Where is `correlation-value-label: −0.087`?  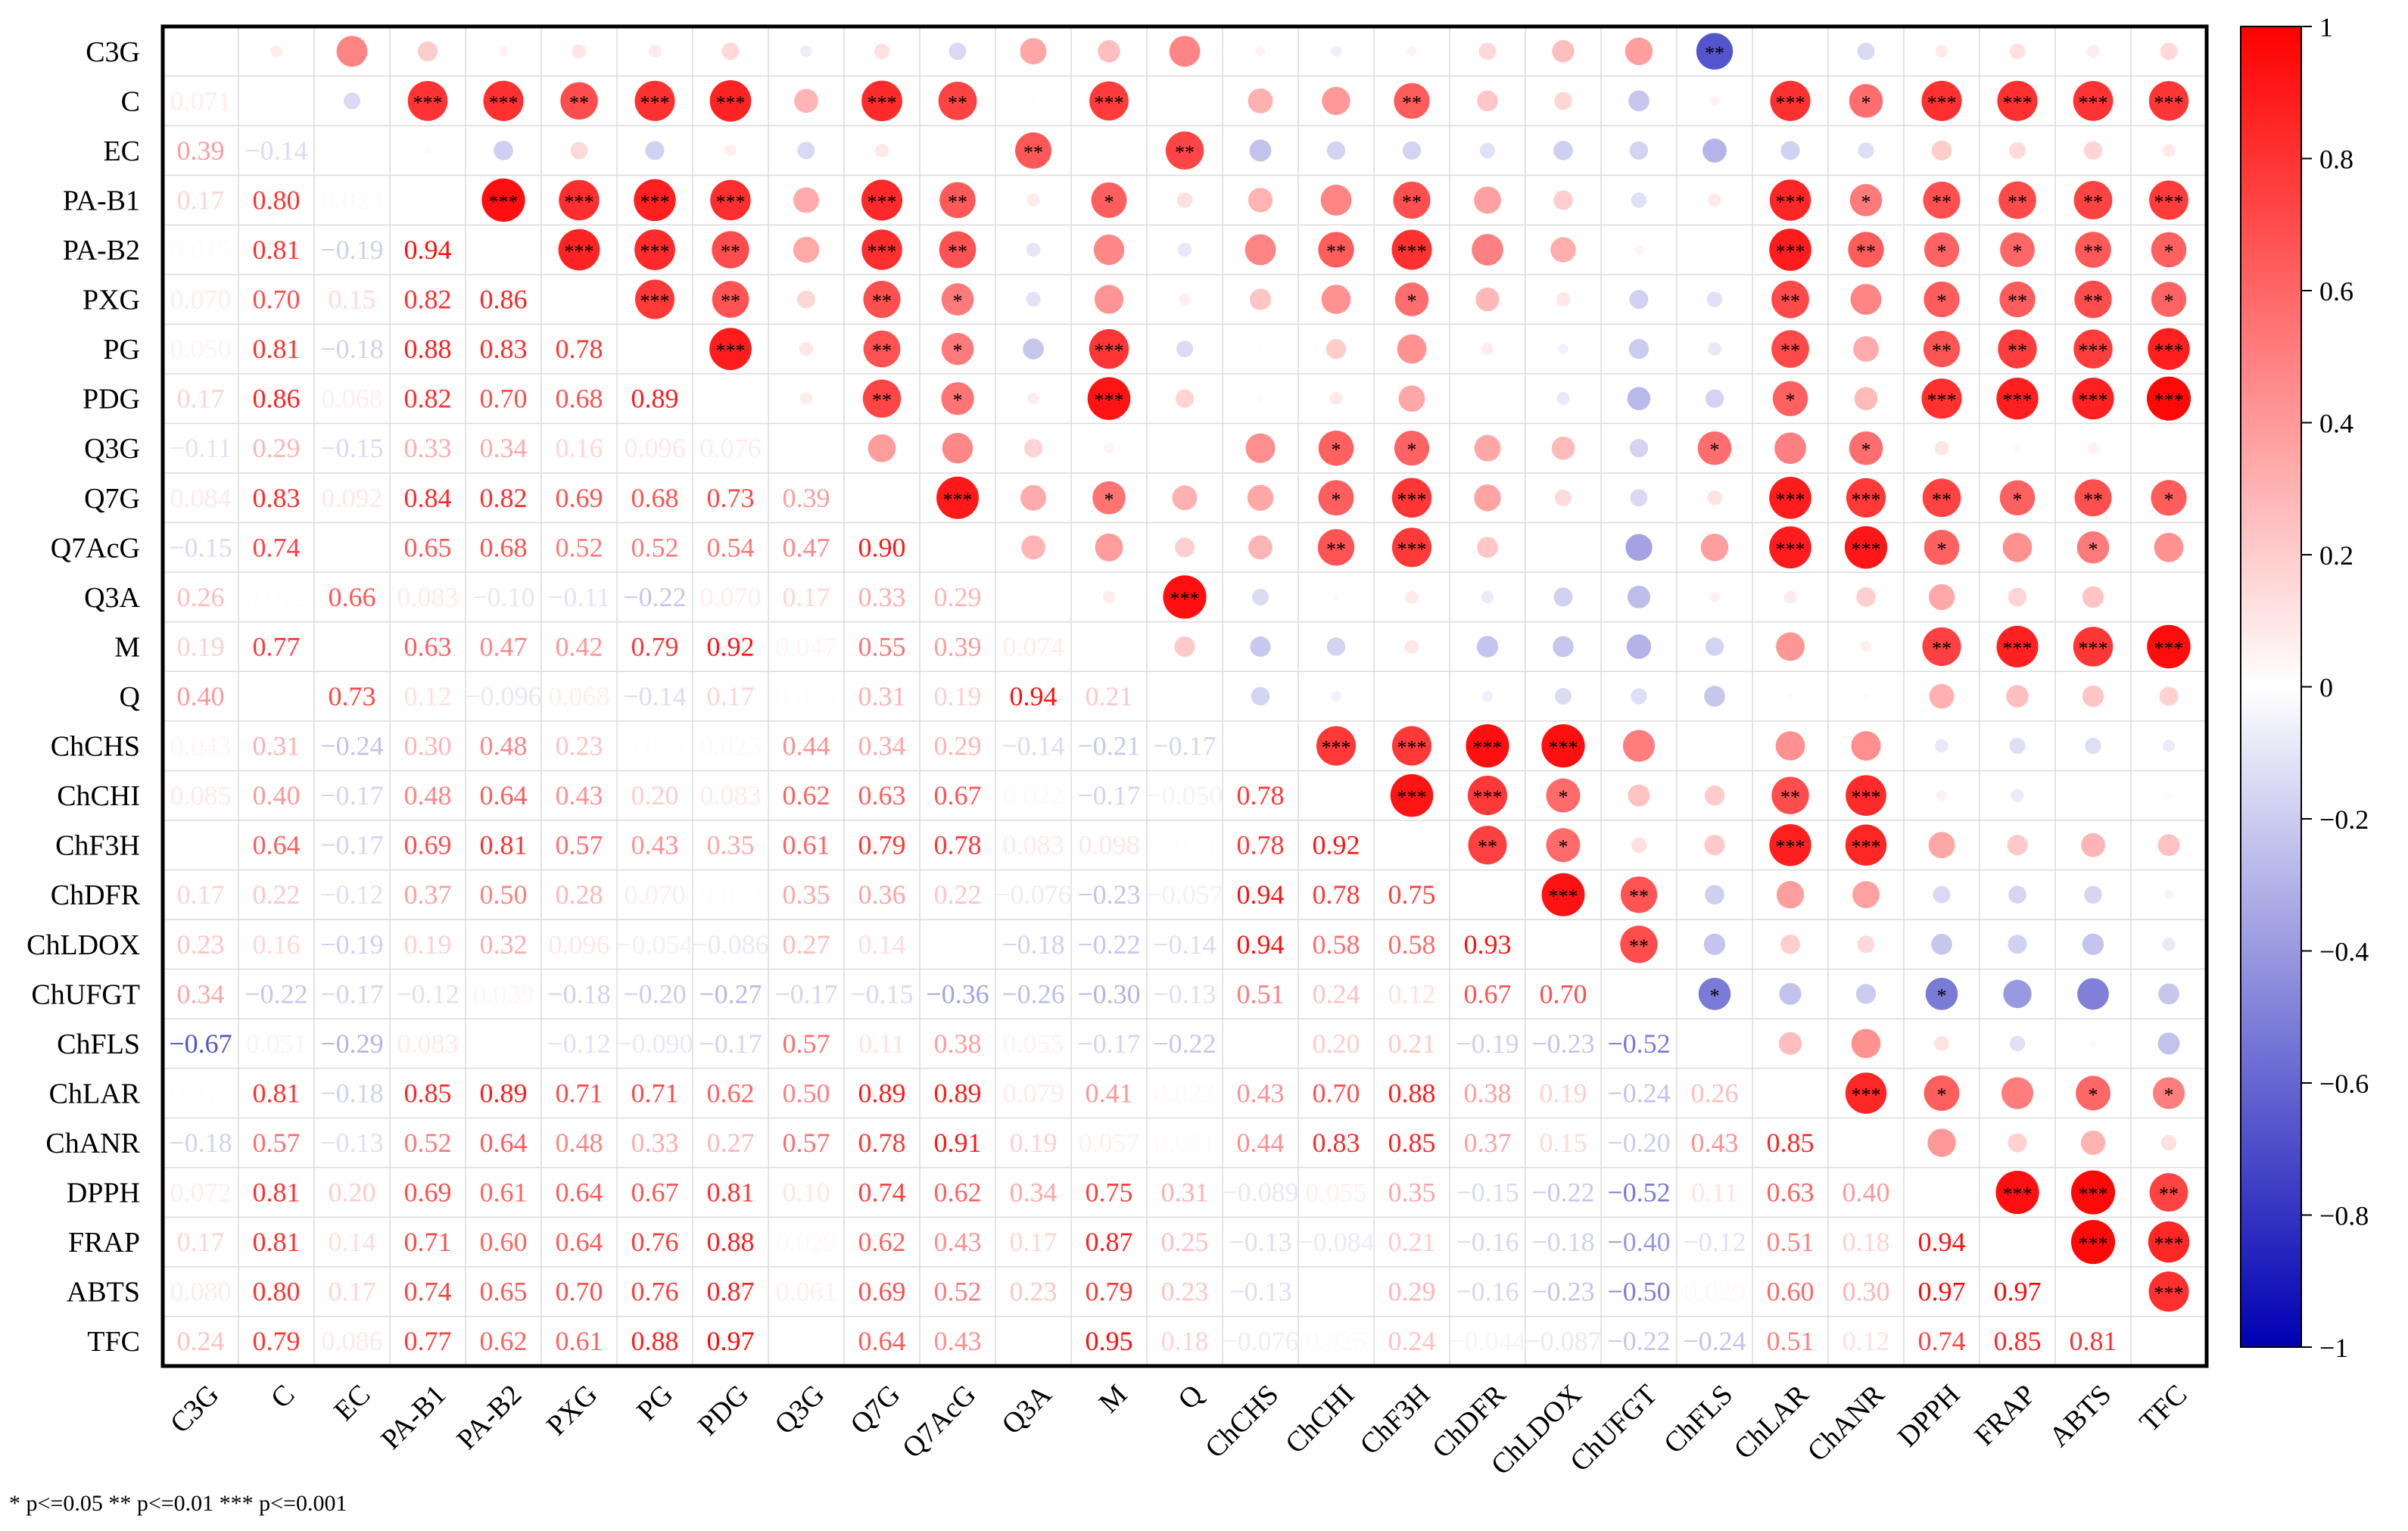 correlation-value-label: −0.087 is located at coordinates (1563, 1341).